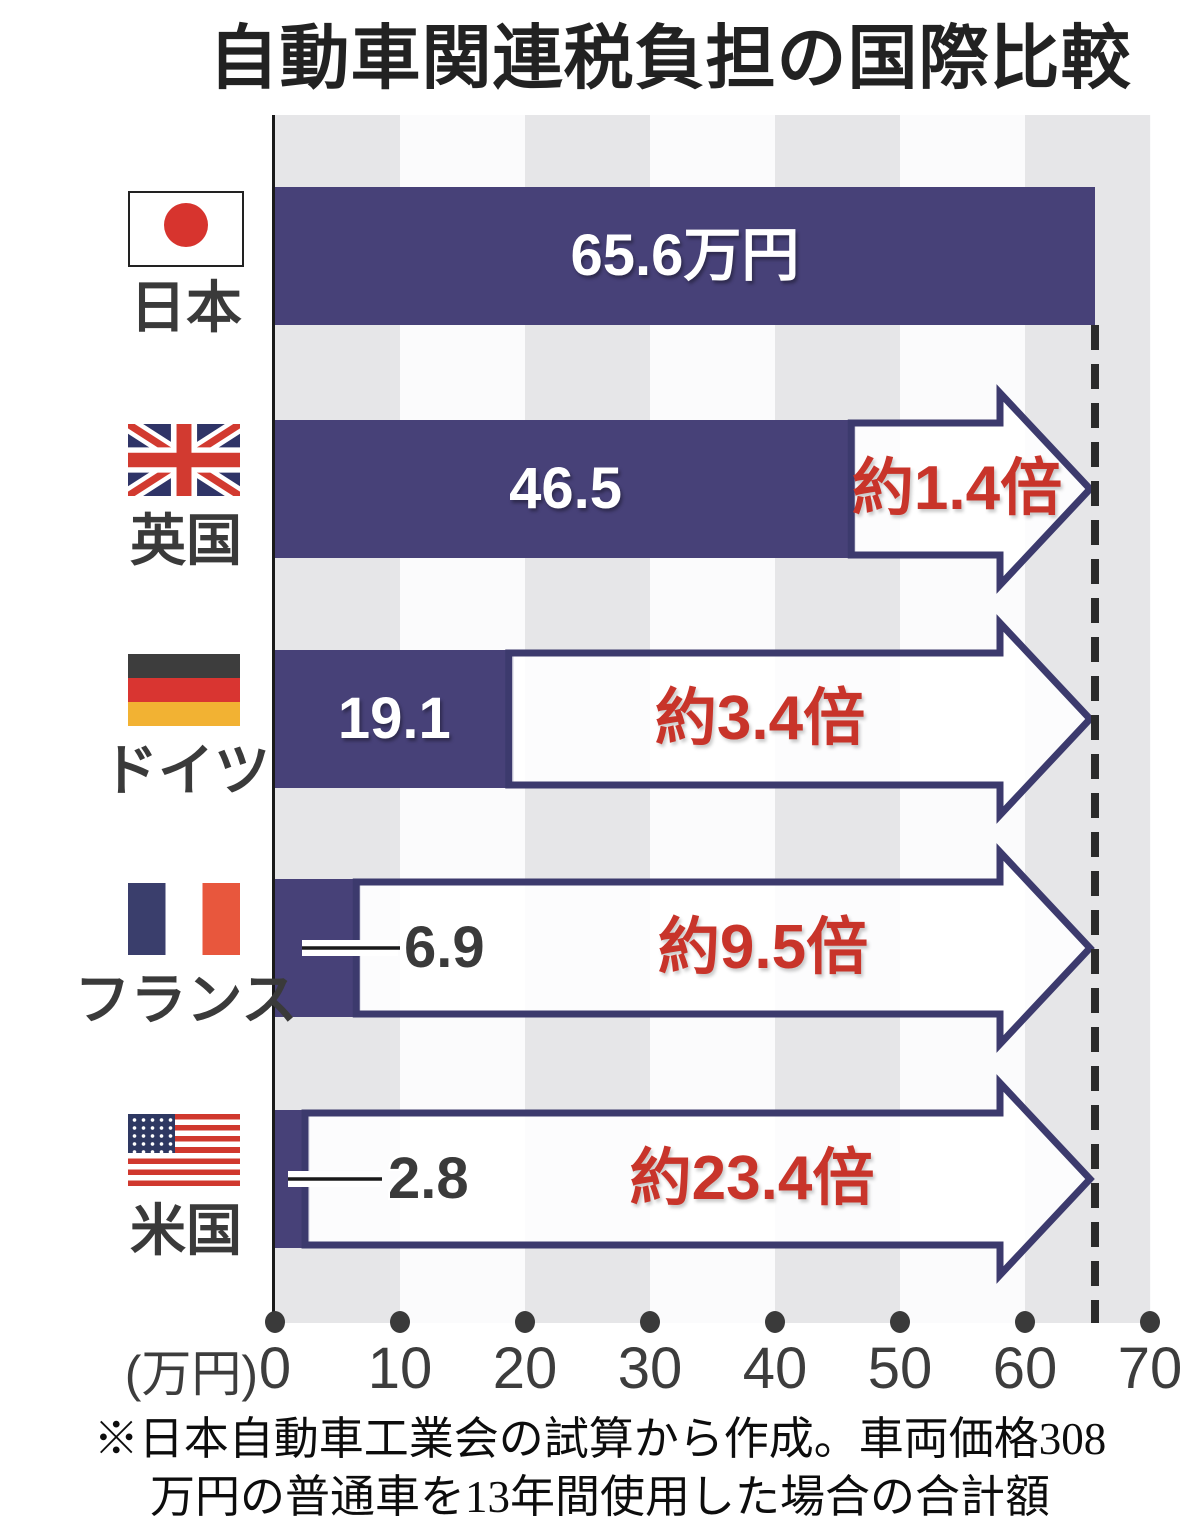  I want to click on bar-japan, so click(685, 256).